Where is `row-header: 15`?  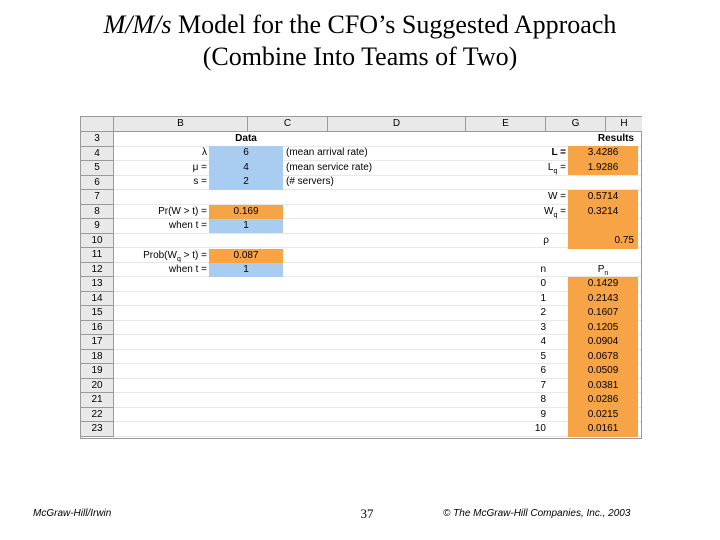 row-header: 15 is located at coordinates (97, 313).